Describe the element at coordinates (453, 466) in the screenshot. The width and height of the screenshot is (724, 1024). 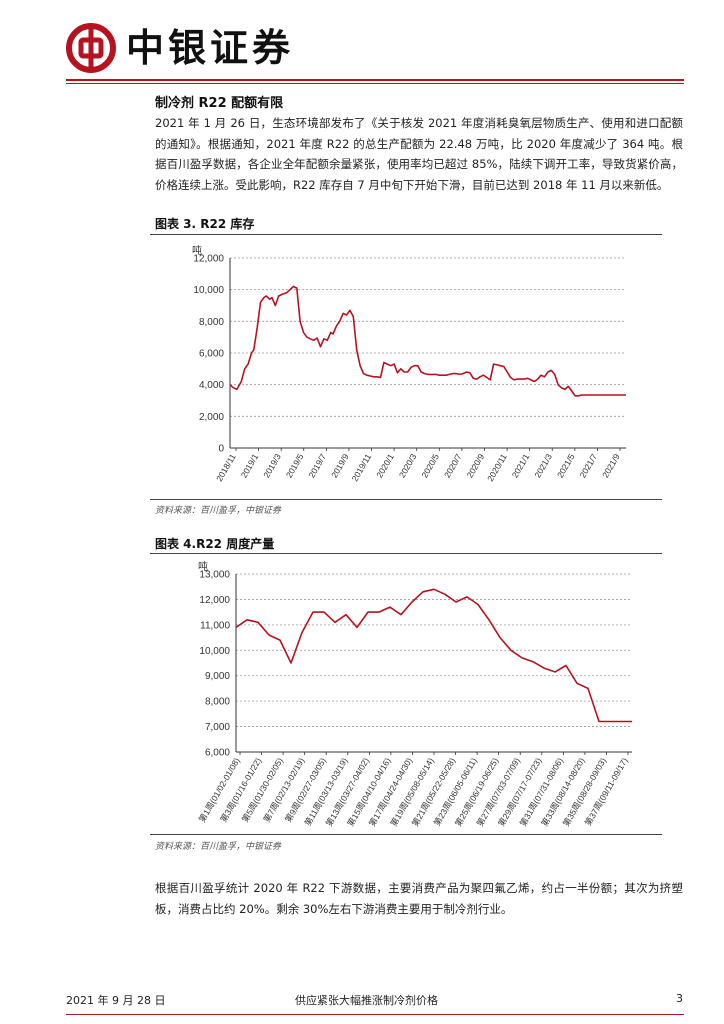
I see `inventory-x-tick-label: 2020/7` at that location.